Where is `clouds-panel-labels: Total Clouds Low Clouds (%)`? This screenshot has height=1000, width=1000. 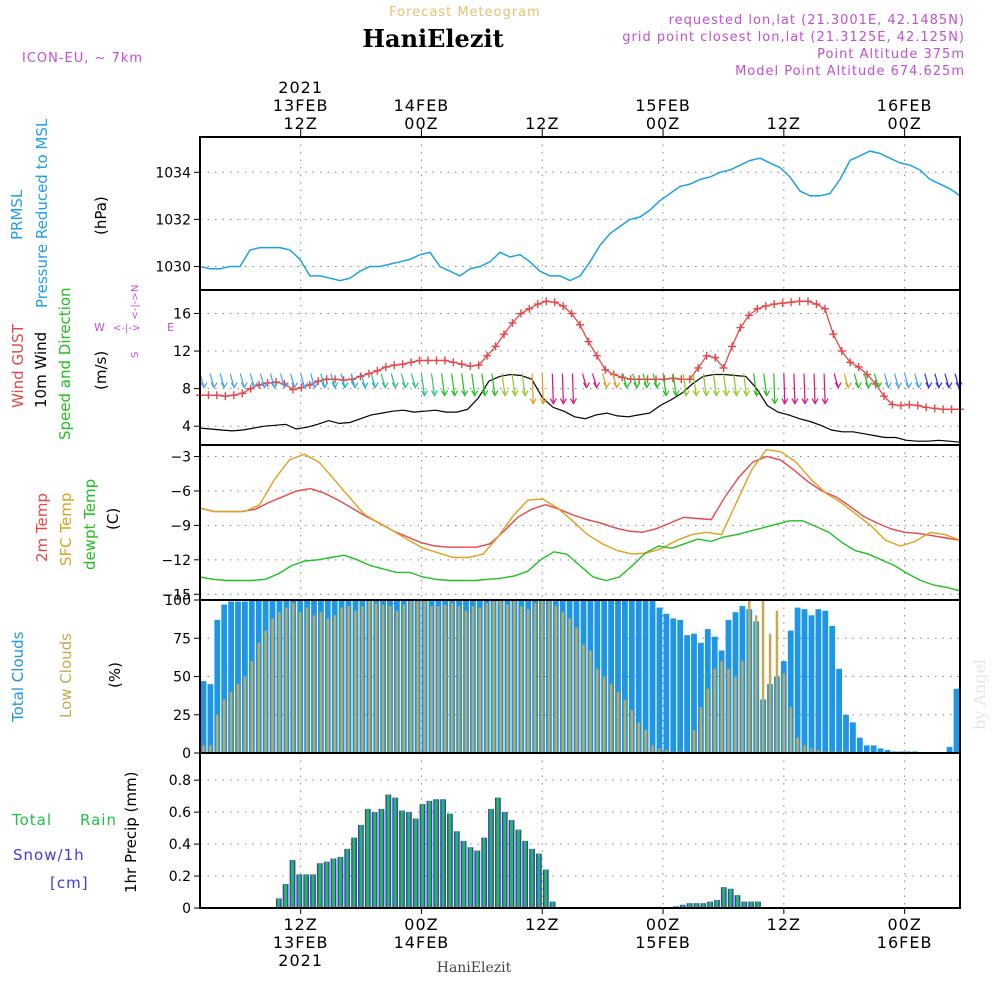
clouds-panel-labels: Total Clouds Low Clouds (%) is located at coordinates (66, 677).